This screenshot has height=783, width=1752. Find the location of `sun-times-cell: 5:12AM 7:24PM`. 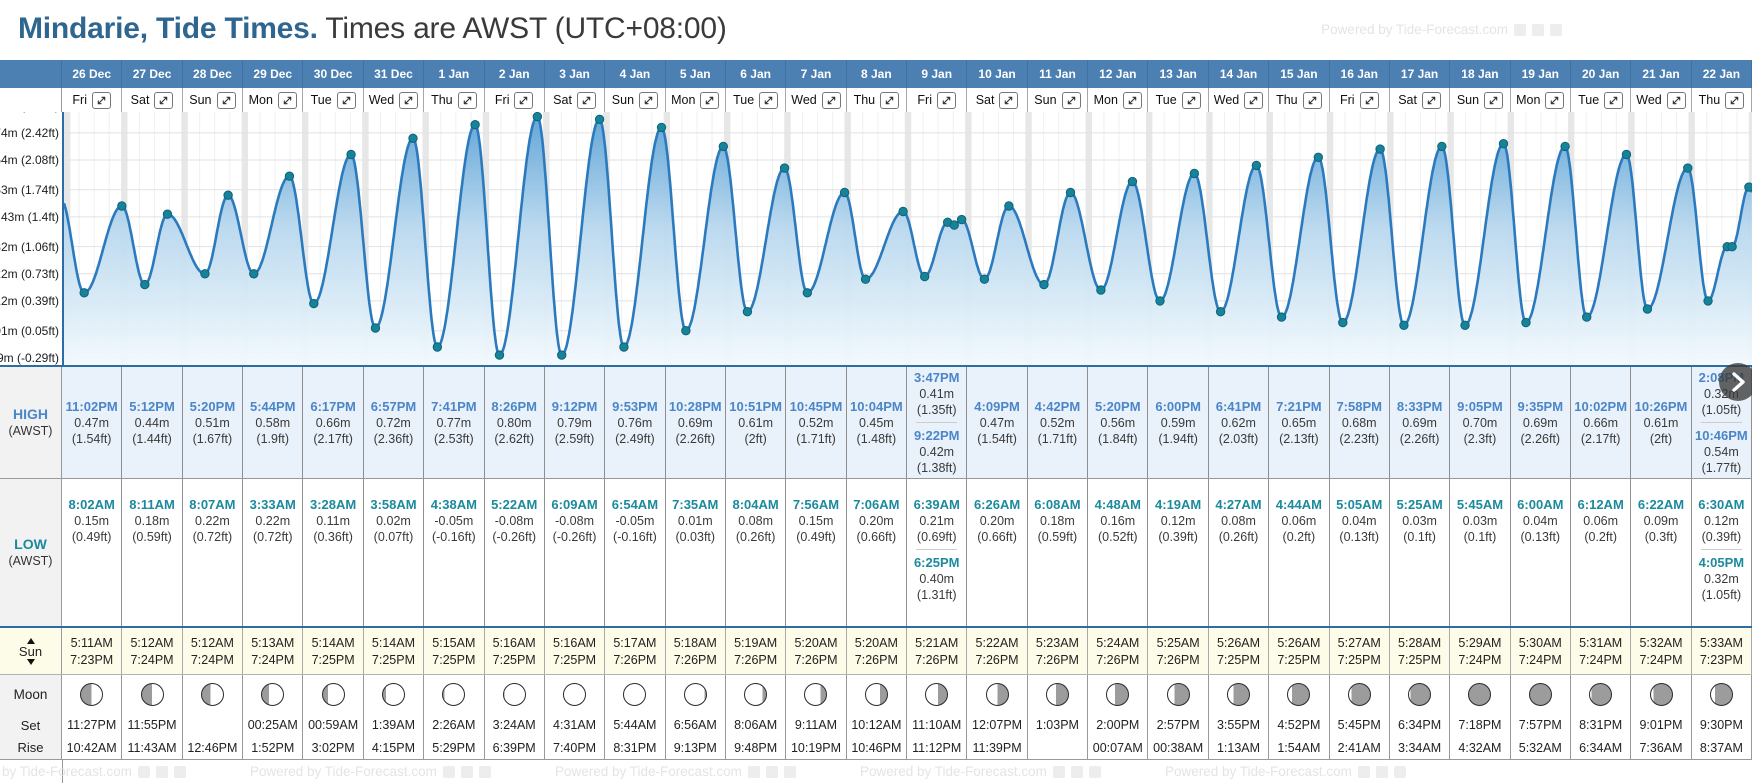

sun-times-cell: 5:12AM 7:24PM is located at coordinates (152, 651).